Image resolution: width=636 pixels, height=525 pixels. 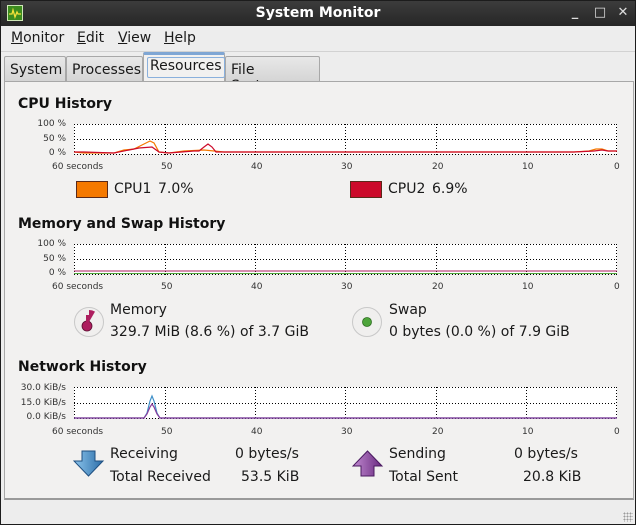 What do you see at coordinates (345, 403) in the screenshot?
I see `network-history-graph` at bounding box center [345, 403].